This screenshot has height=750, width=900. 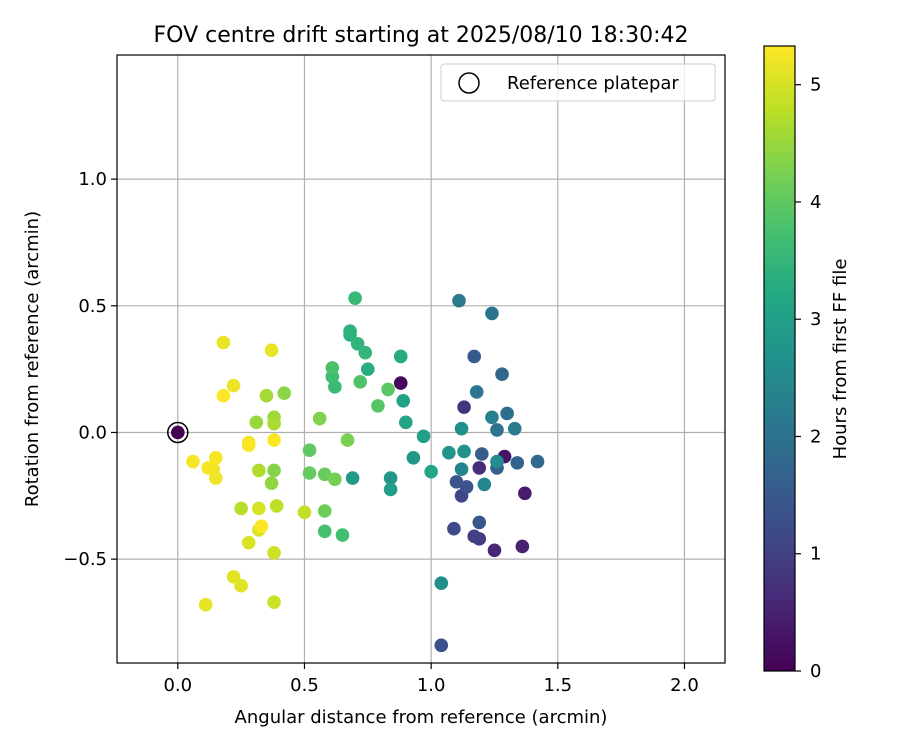 I want to click on reference-marker, so click(x=178, y=432).